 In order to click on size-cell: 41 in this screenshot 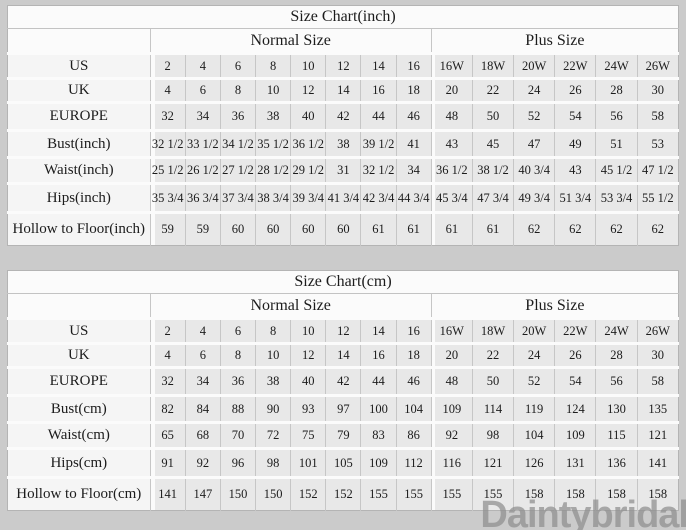, I will do `click(413, 143)`.